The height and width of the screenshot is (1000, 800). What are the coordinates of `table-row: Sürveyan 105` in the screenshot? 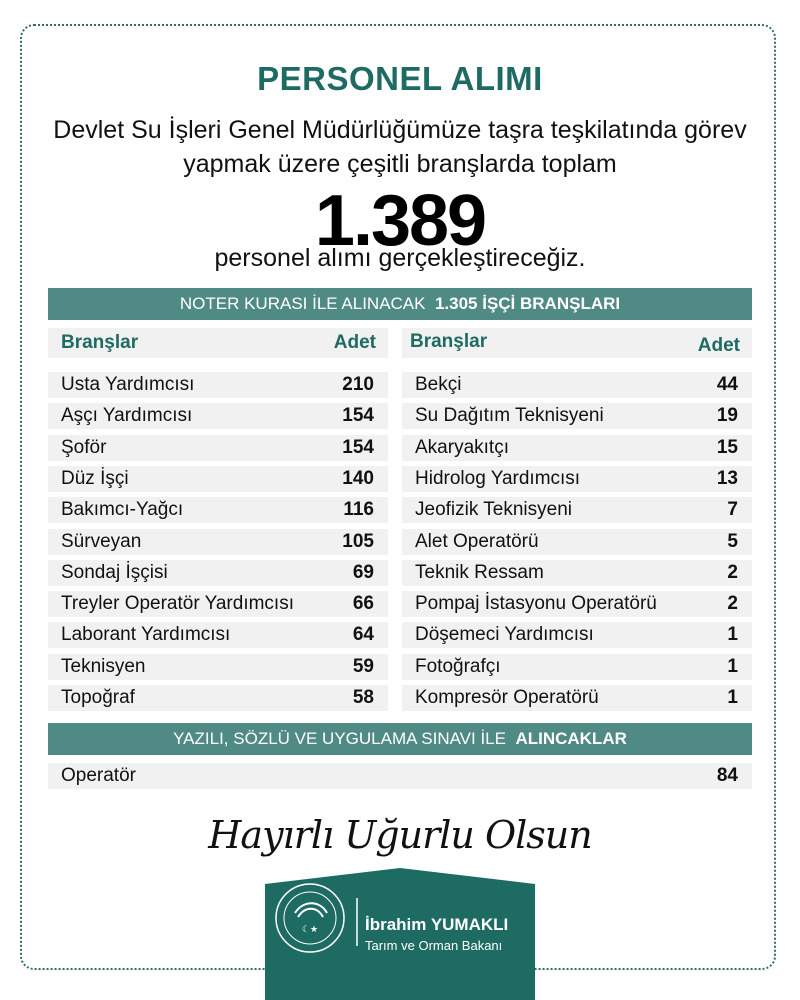 It's located at (218, 541).